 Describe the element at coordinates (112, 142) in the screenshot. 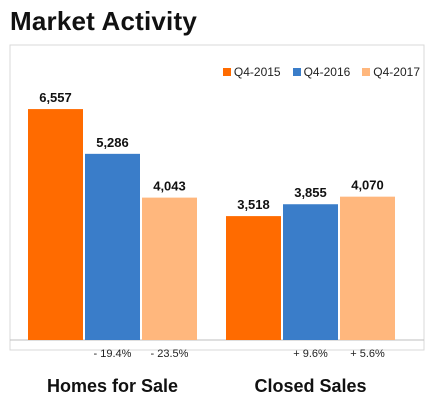

I see `data-label: 5,286` at that location.